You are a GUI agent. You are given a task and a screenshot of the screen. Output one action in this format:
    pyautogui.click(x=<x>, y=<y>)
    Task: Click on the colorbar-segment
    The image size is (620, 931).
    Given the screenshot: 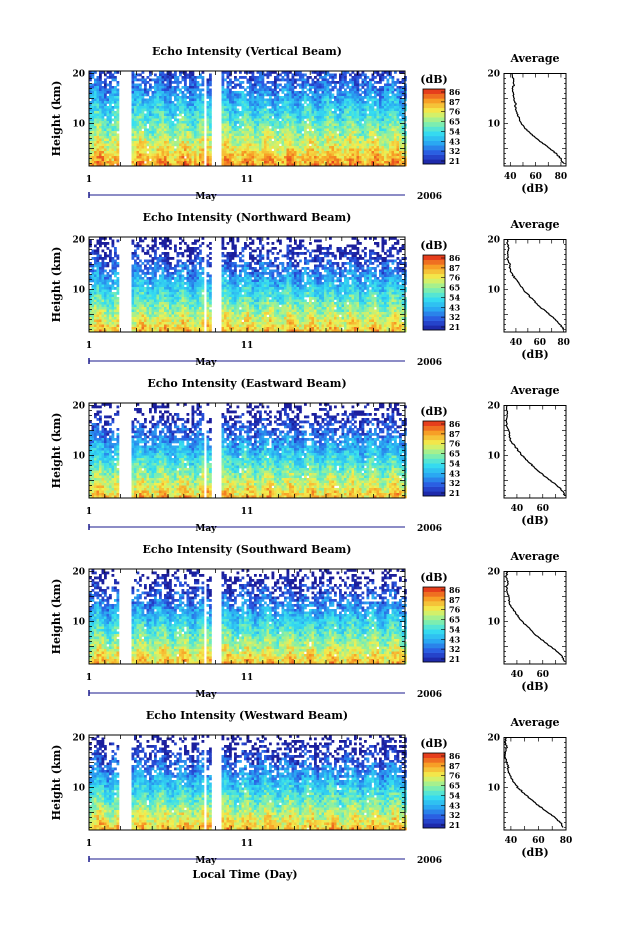 What is the action you would take?
    pyautogui.click(x=434, y=134)
    